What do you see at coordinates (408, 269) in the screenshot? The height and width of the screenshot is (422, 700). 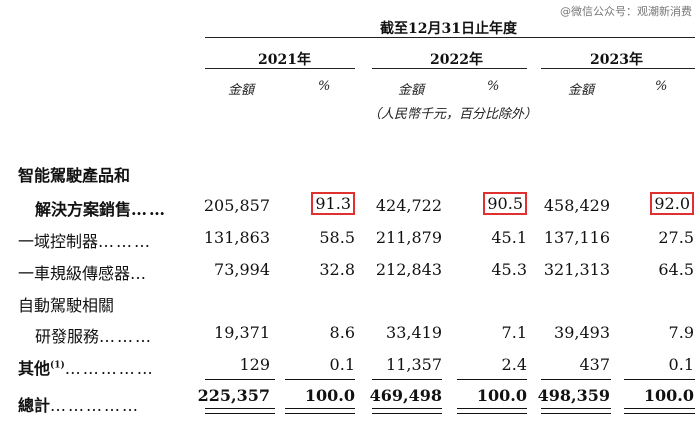 I see `cell-r3-c2: 212,843` at bounding box center [408, 269].